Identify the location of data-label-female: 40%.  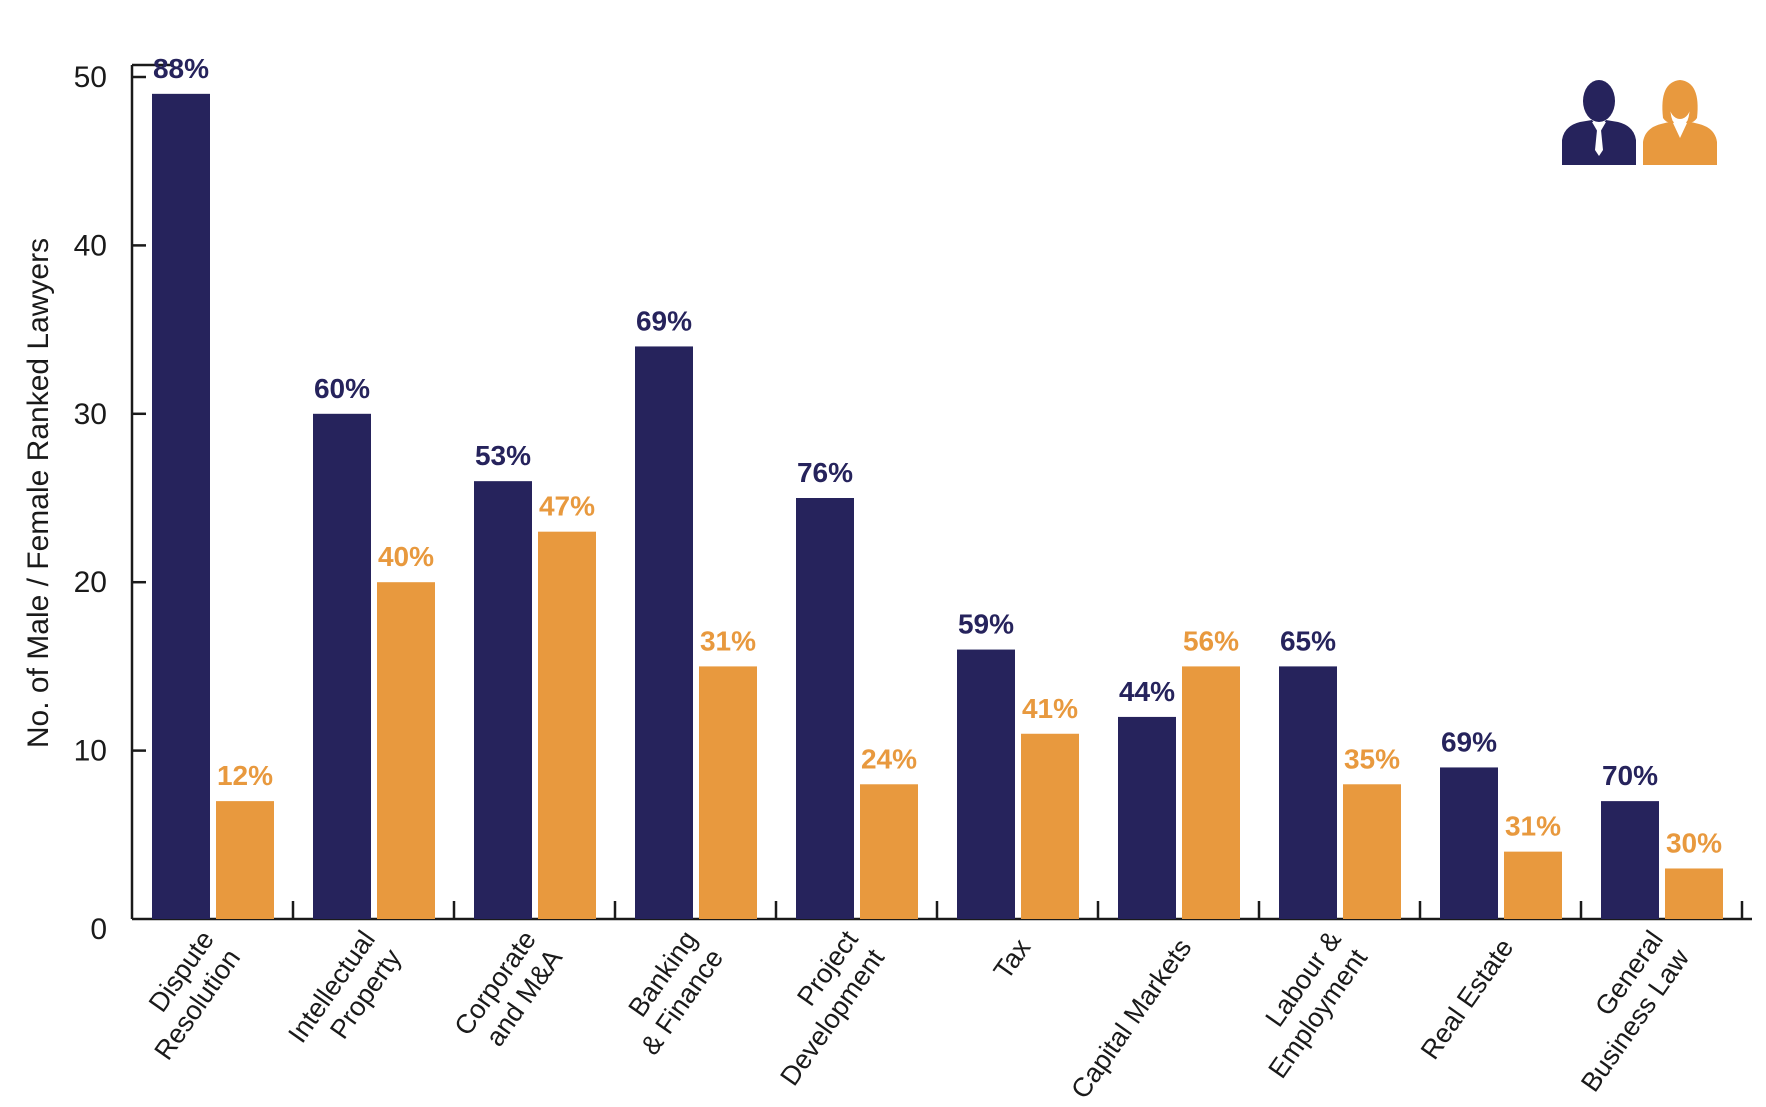
(406, 556).